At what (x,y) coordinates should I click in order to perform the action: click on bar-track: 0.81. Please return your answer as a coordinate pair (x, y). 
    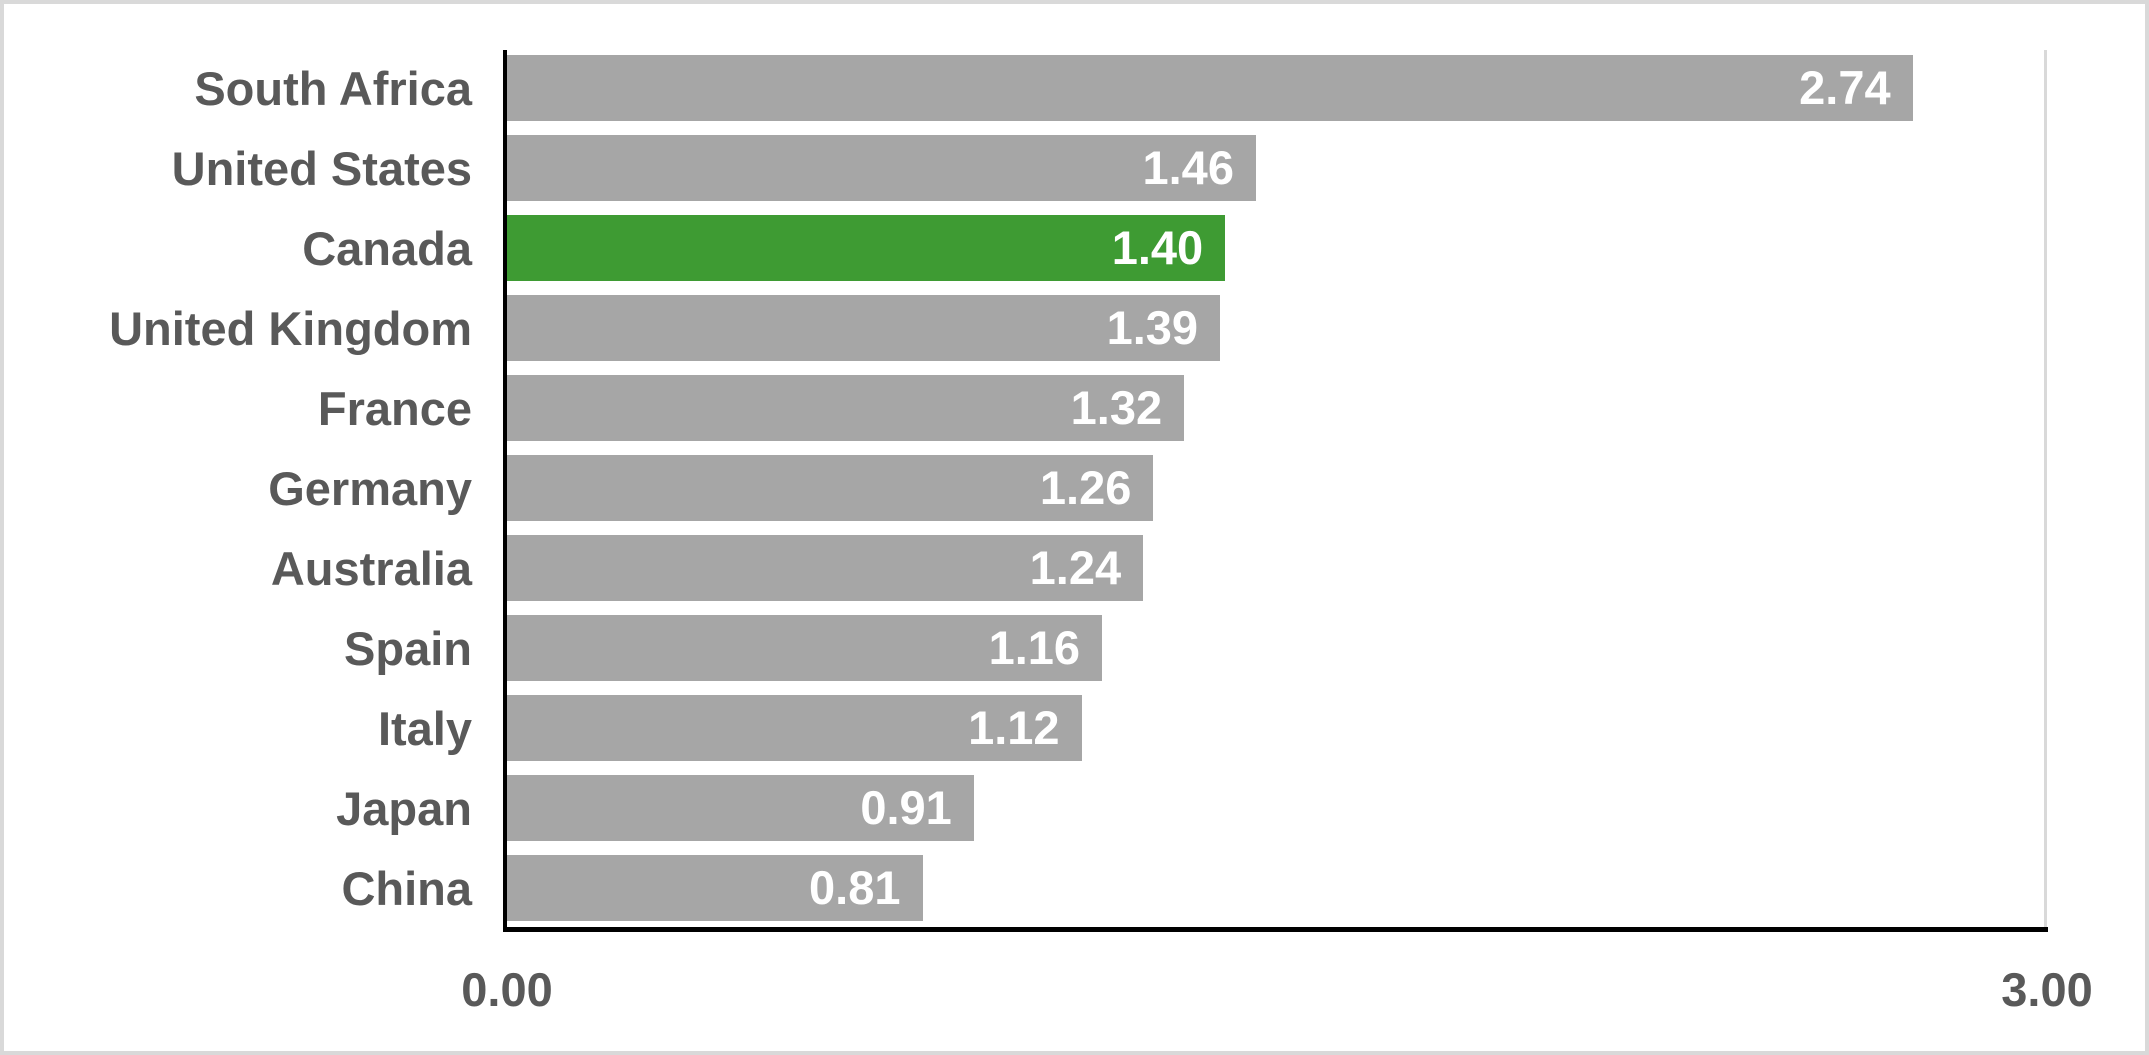
    Looking at the image, I should click on (1276, 888).